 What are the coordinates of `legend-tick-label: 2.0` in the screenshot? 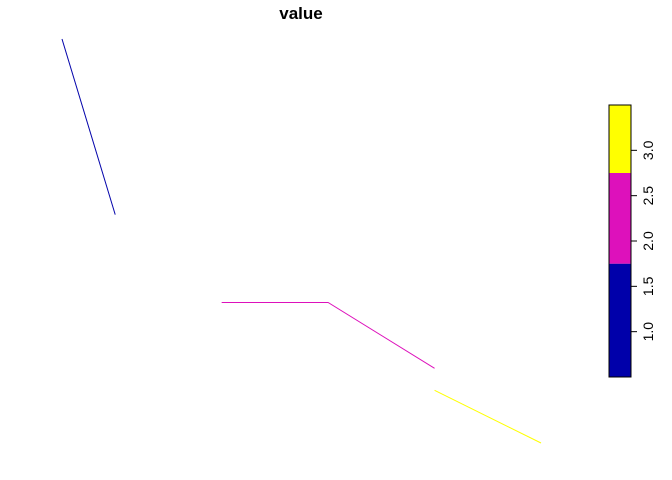 It's located at (648, 241).